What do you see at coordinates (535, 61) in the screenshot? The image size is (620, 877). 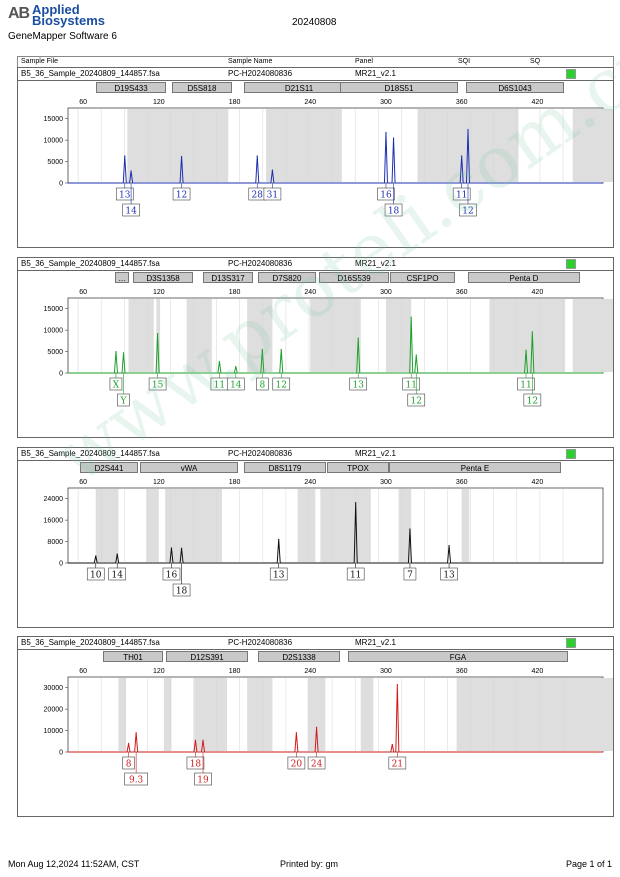 I see `col-sq: SQ` at bounding box center [535, 61].